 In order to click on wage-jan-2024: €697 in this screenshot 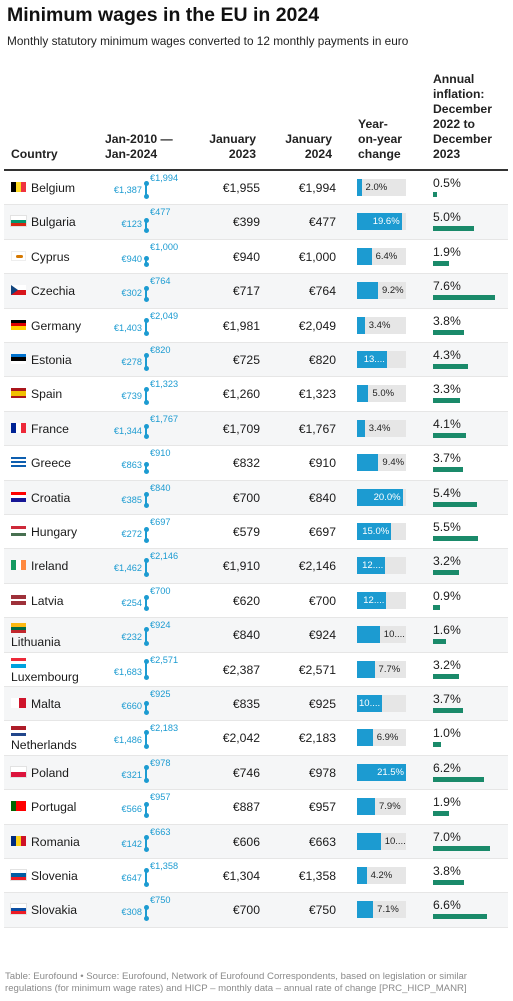, I will do `click(322, 532)`.